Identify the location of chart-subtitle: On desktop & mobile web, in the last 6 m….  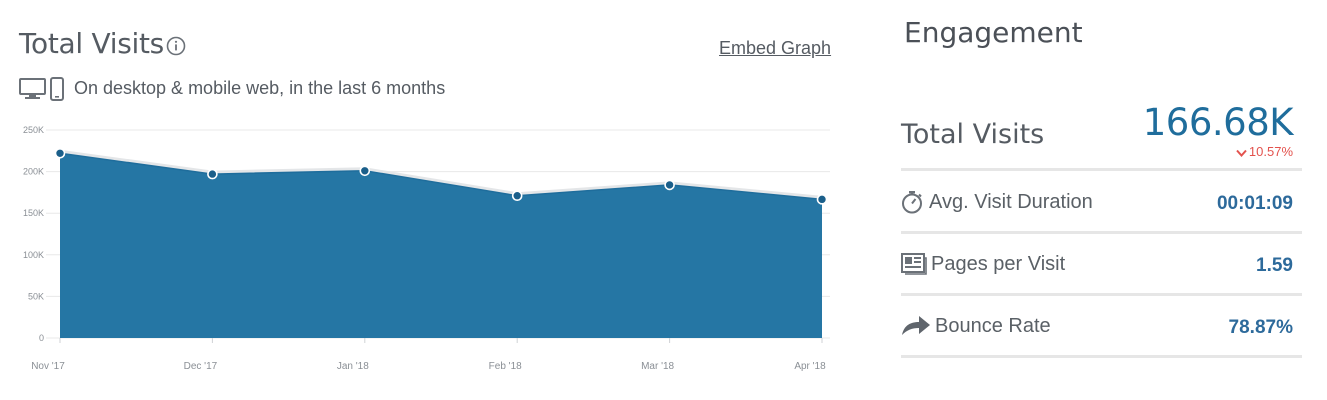
(260, 88).